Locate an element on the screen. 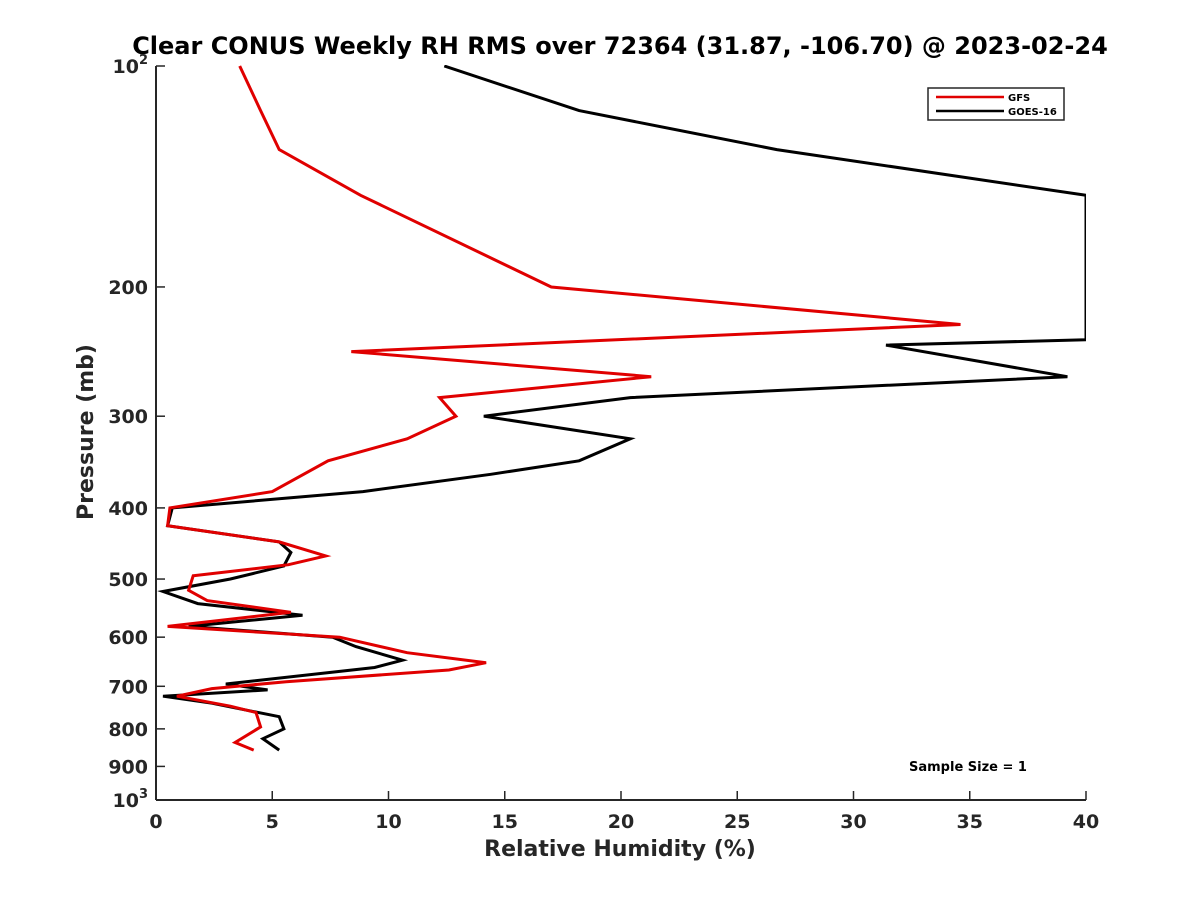 The height and width of the screenshot is (900, 1200). x-tick-label: 30 is located at coordinates (853, 822).